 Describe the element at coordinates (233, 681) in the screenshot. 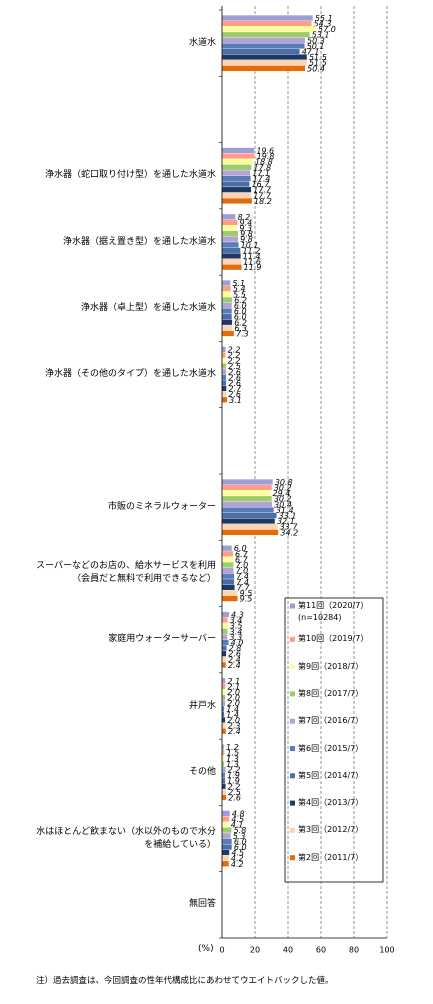

I see `value-label: 2.1` at that location.